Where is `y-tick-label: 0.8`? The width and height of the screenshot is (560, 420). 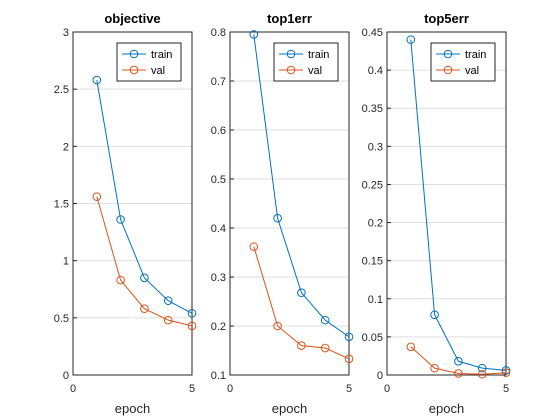
y-tick-label: 0.8 is located at coordinates (218, 33).